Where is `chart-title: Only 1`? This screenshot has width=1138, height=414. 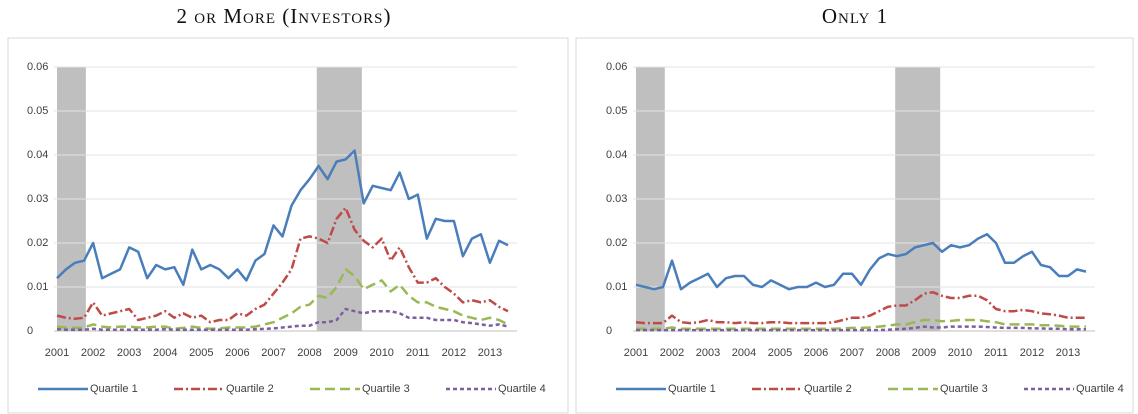
chart-title: Only 1 is located at coordinates (855, 16).